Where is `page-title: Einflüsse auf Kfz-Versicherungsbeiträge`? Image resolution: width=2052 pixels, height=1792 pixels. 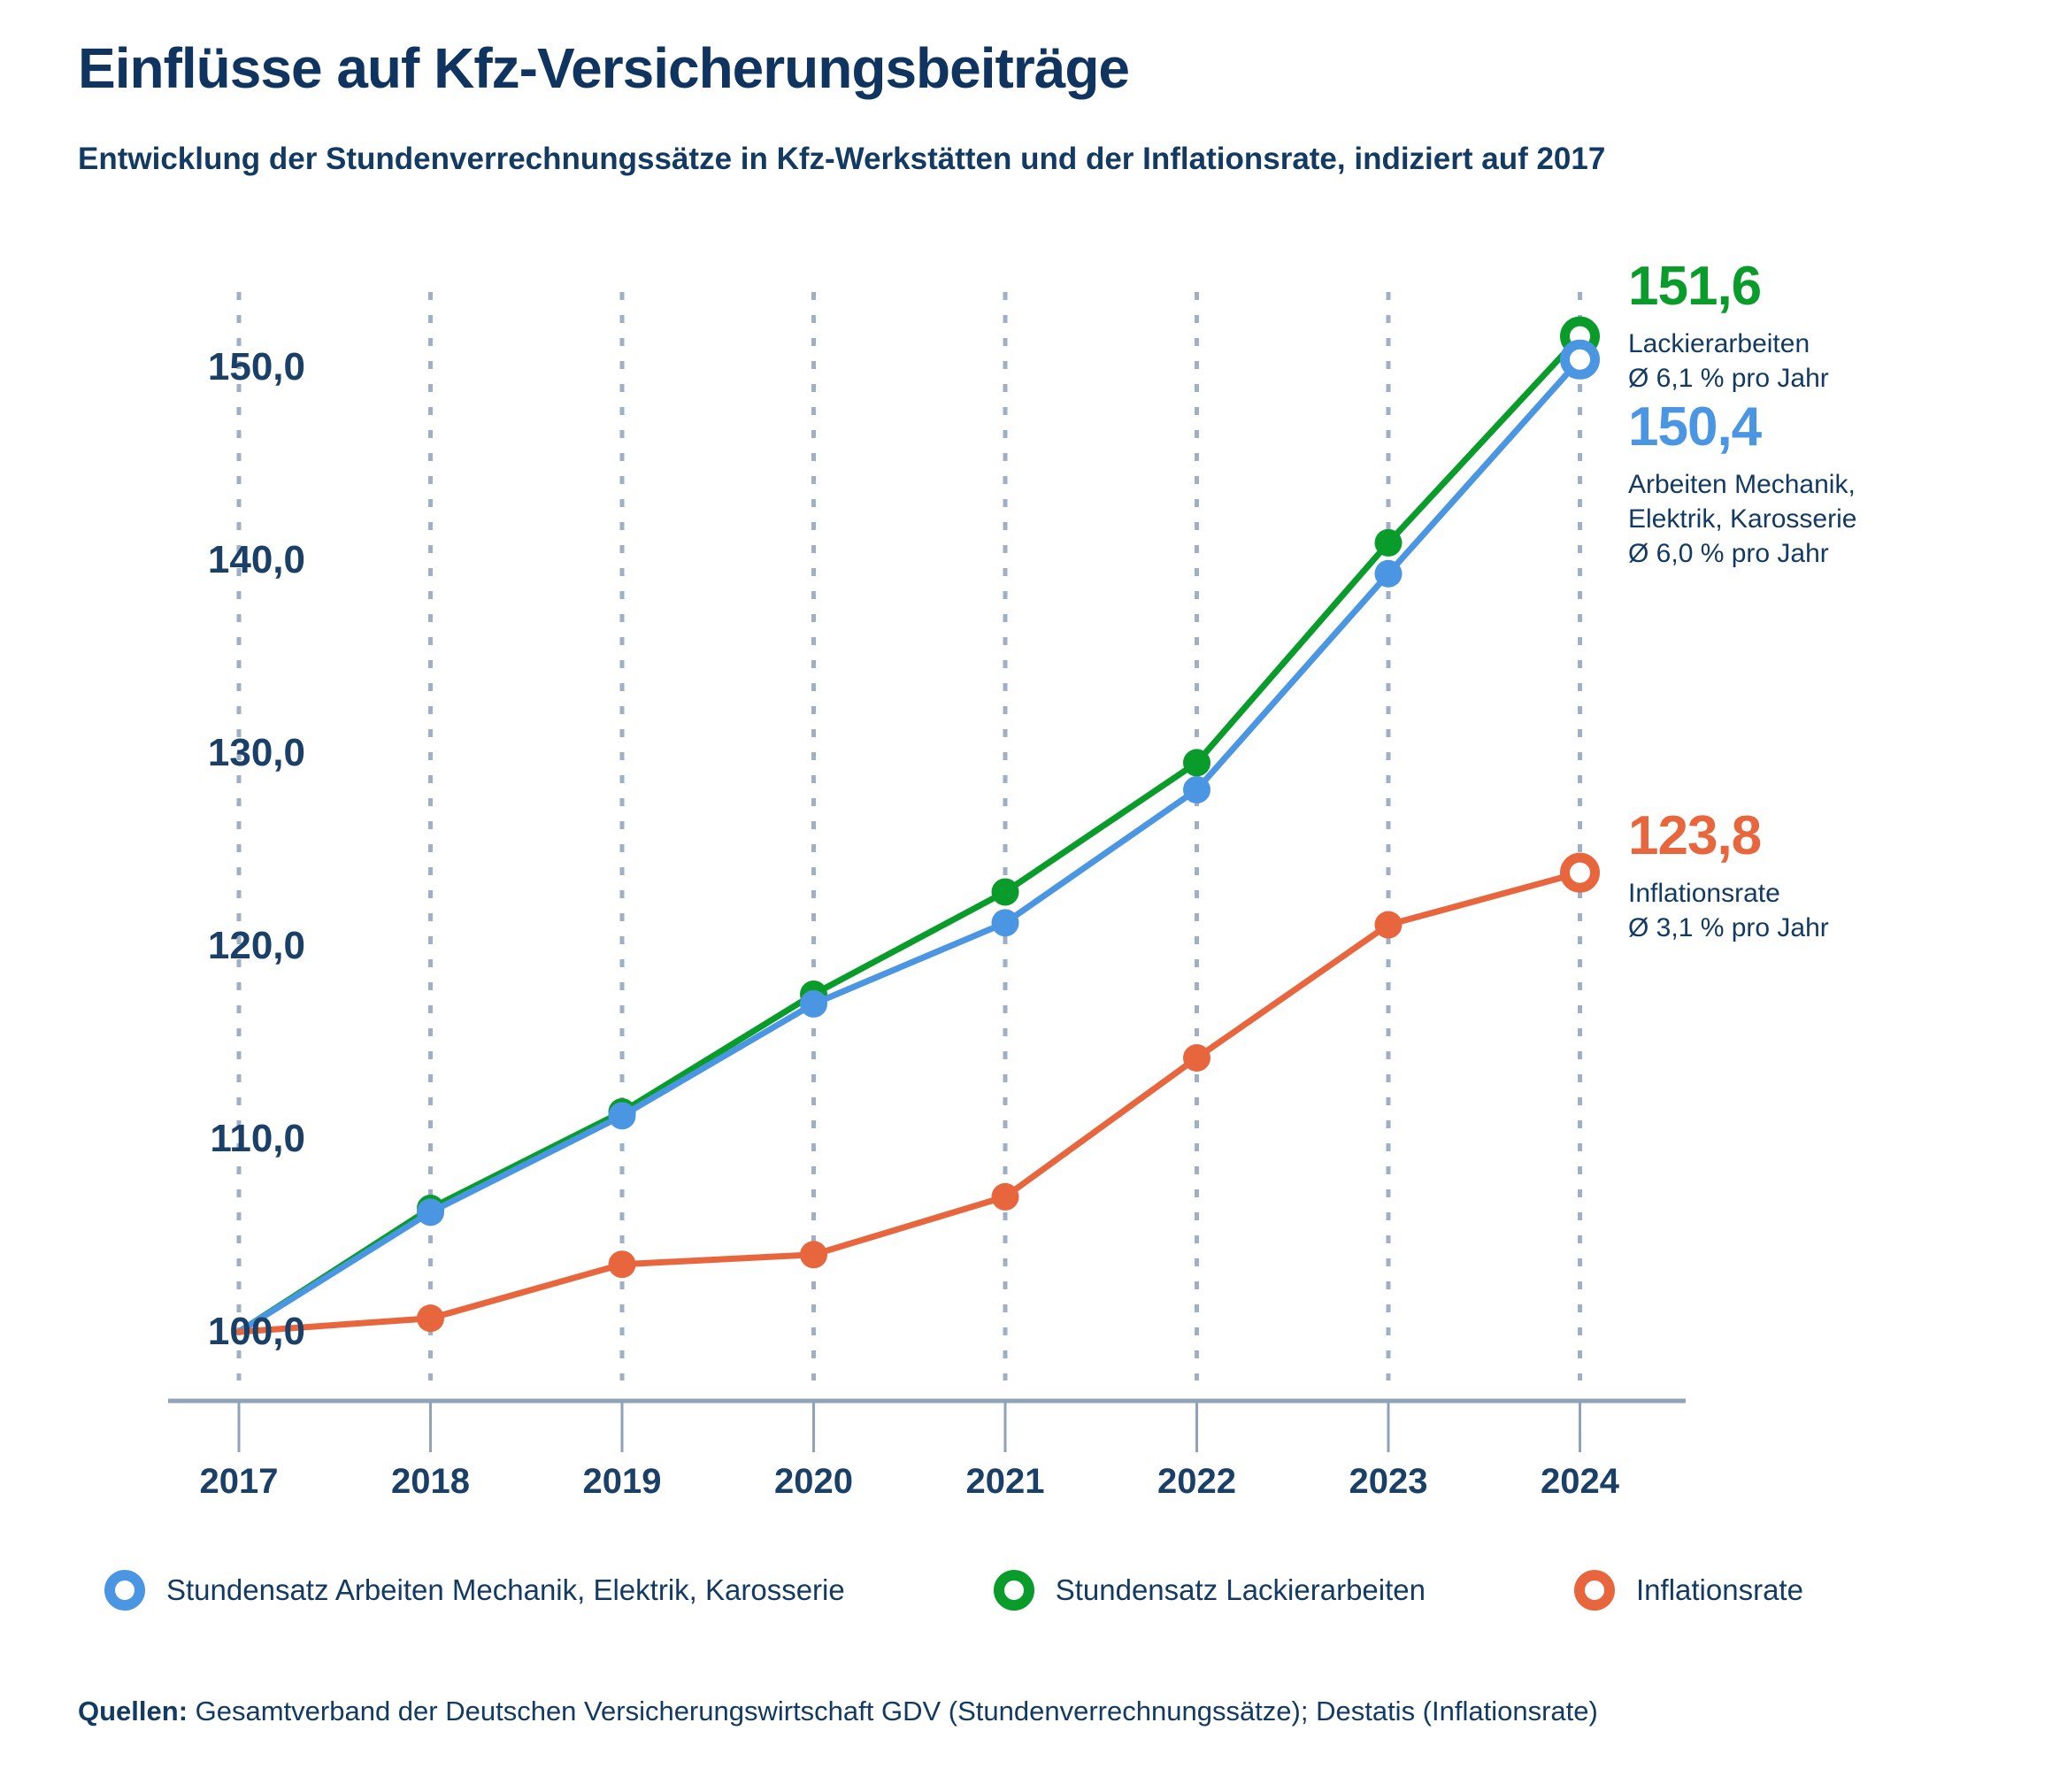
page-title: Einflüsse auf Kfz-Versicherungsbeiträge is located at coordinates (604, 68).